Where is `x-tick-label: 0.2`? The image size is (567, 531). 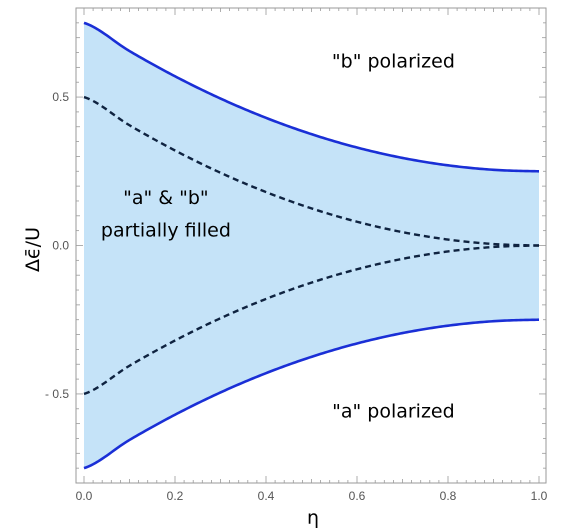
x-tick-label: 0.2 is located at coordinates (175, 496).